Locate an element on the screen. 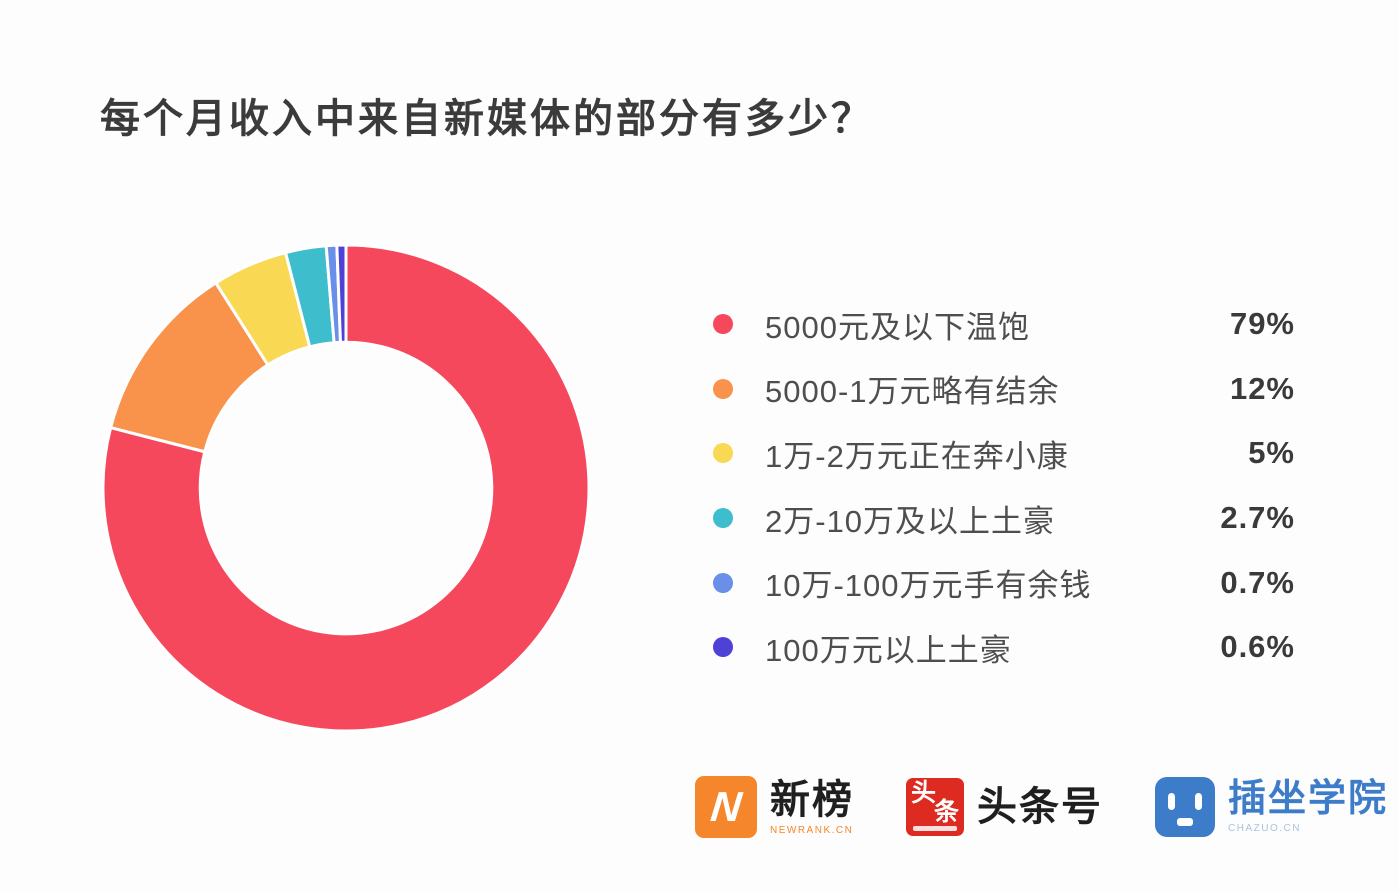 This screenshot has width=1399, height=893. chazuo-text: 插坐学院 CHAZUO.CN is located at coordinates (1308, 806).